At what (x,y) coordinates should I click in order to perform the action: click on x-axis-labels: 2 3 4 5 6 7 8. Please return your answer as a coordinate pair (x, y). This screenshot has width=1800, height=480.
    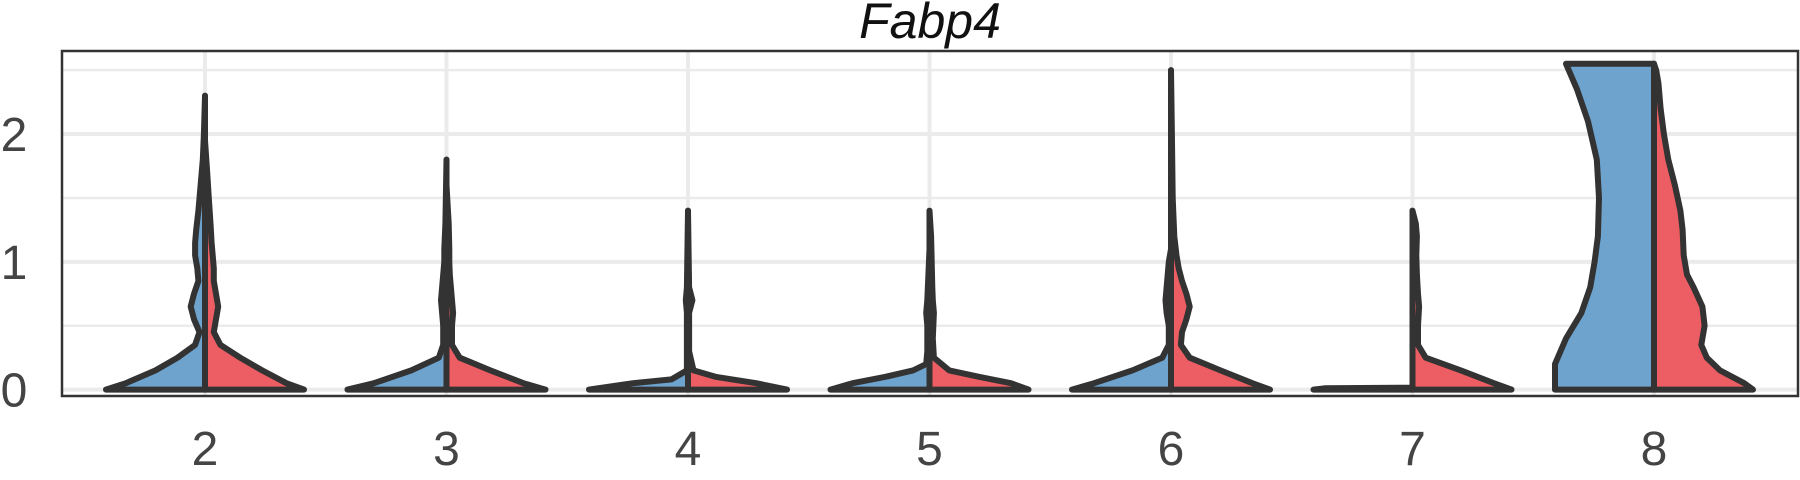
    Looking at the image, I should click on (930, 449).